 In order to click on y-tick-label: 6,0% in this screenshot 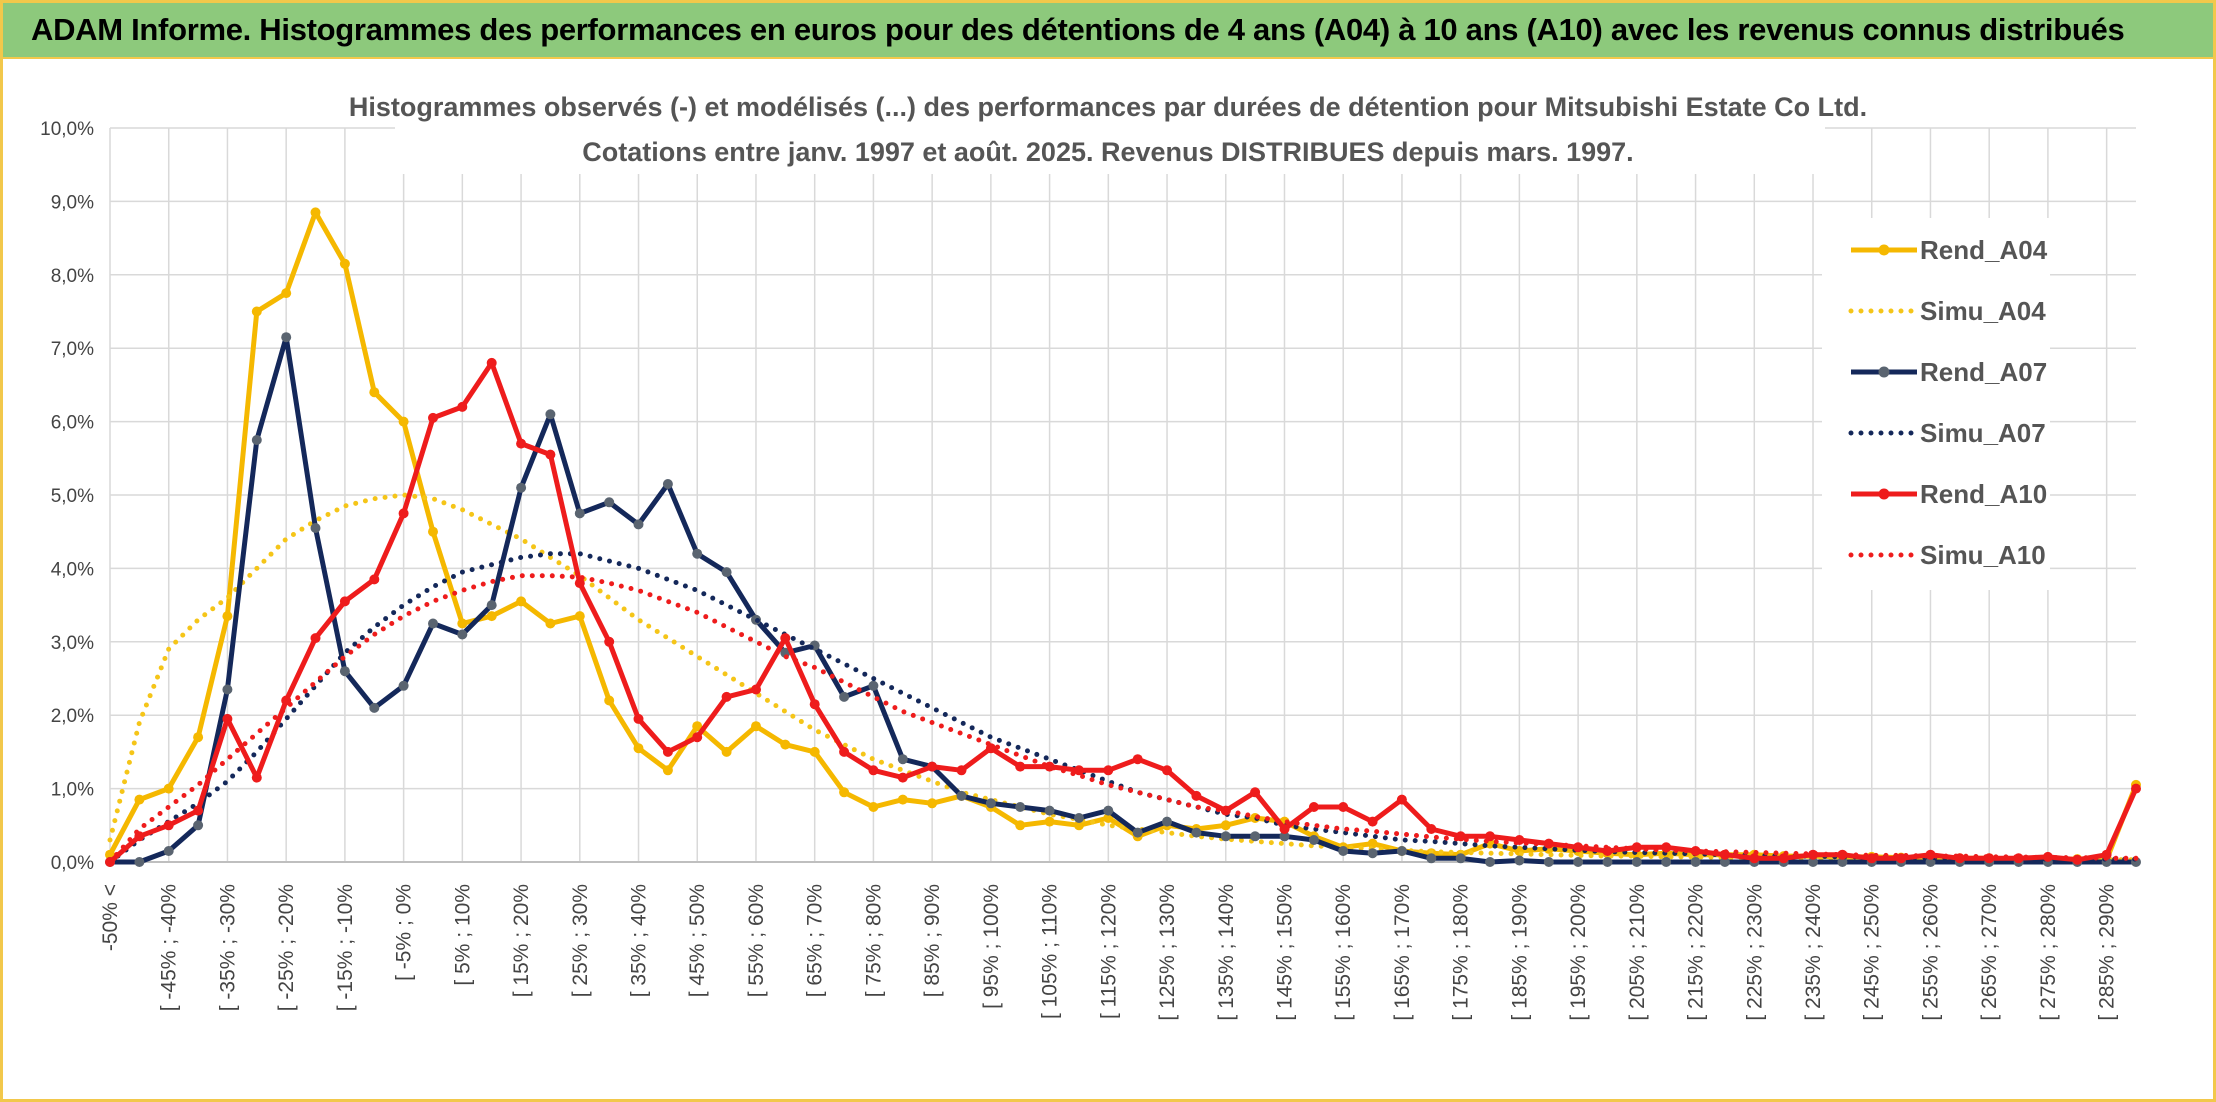, I will do `click(72, 423)`.